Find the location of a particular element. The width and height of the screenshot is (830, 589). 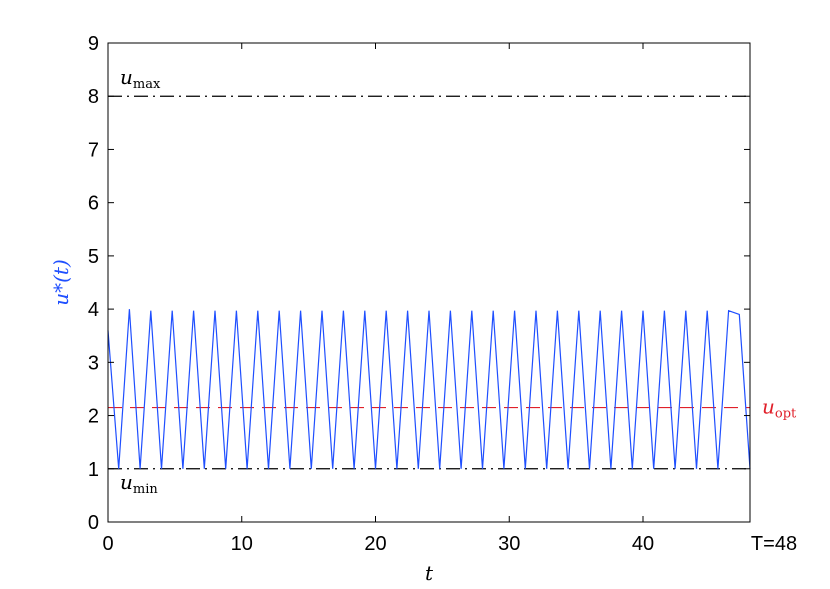

x-axis-label: t is located at coordinates (429, 573).